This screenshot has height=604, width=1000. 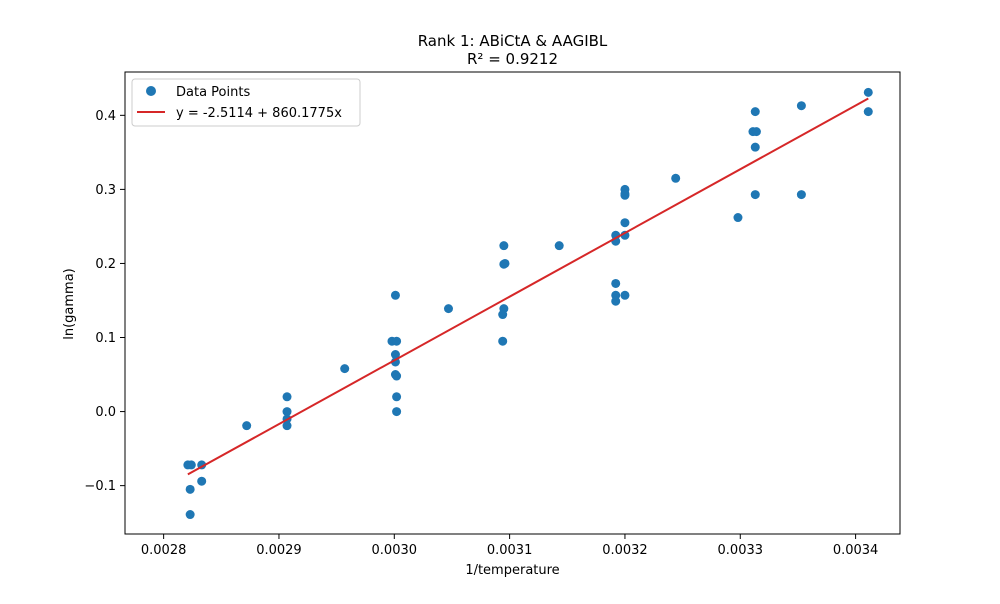 I want to click on legend: Data Points y = -2.5114 + 860.1775x, so click(x=246, y=102).